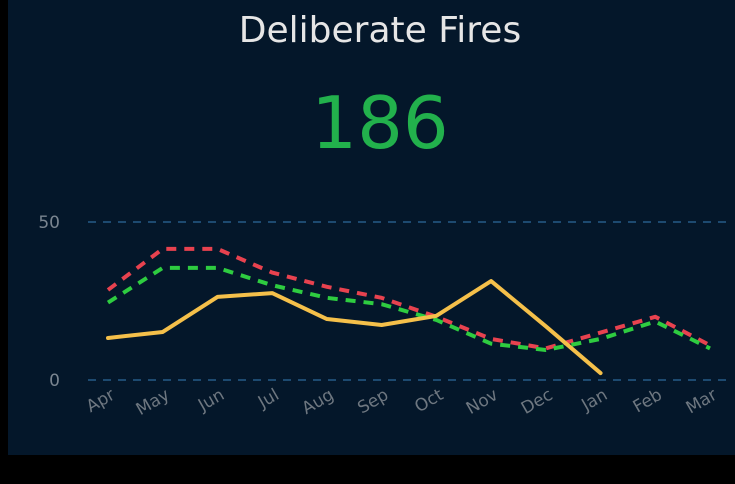  I want to click on tile-title: Deliberate Fires, so click(380, 30).